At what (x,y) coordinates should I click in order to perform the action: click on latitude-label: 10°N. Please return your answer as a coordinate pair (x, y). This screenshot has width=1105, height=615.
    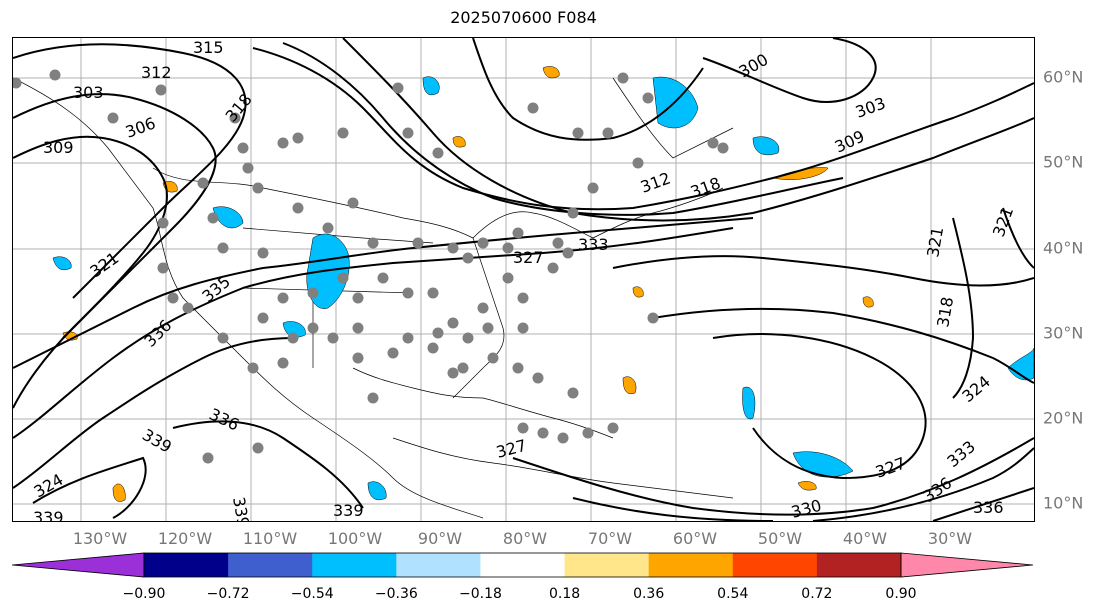
    Looking at the image, I should click on (1063, 503).